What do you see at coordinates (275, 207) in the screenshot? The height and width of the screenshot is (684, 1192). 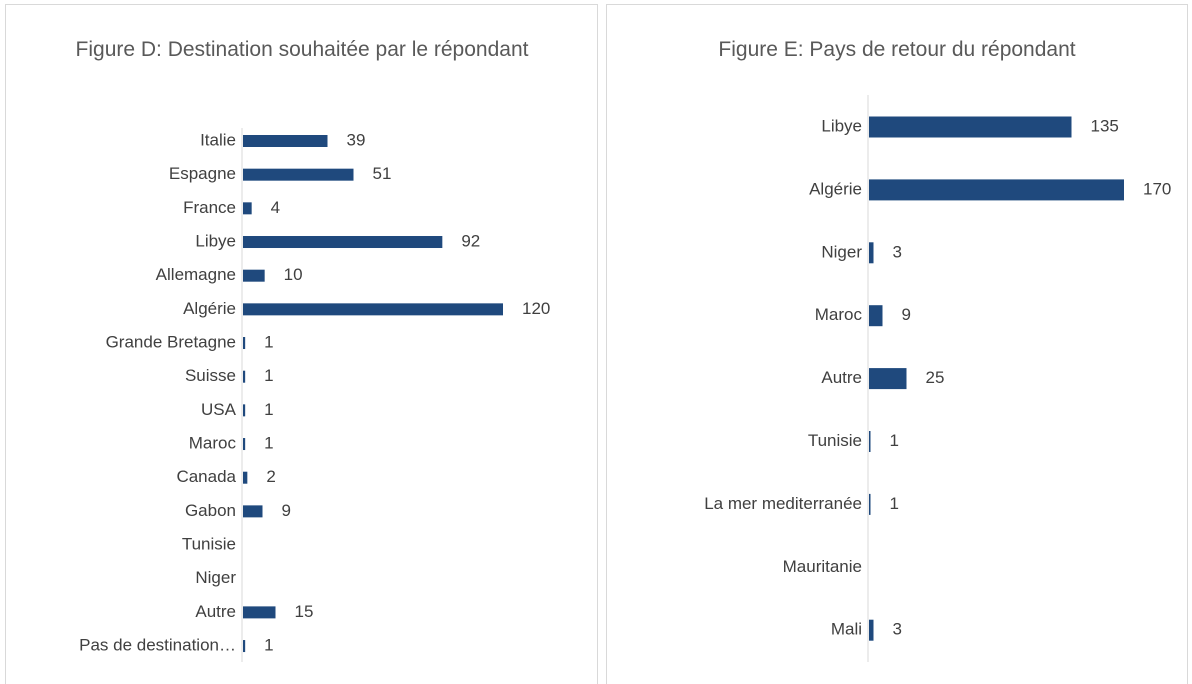 I see `data-label: 4` at bounding box center [275, 207].